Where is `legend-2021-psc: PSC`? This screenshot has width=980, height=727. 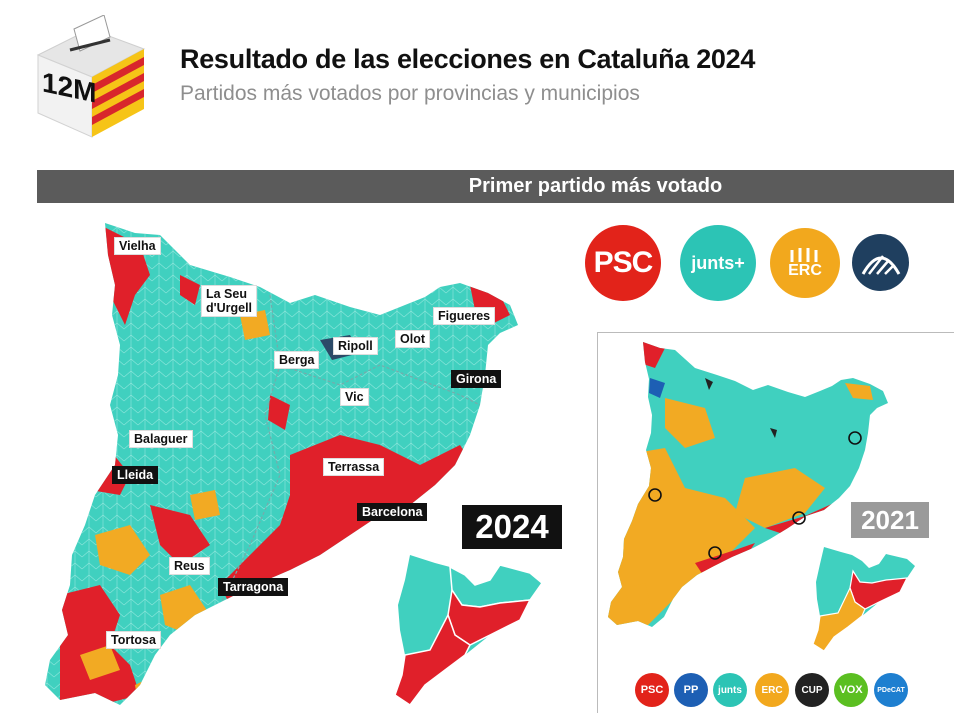
legend-2021-psc: PSC is located at coordinates (652, 690).